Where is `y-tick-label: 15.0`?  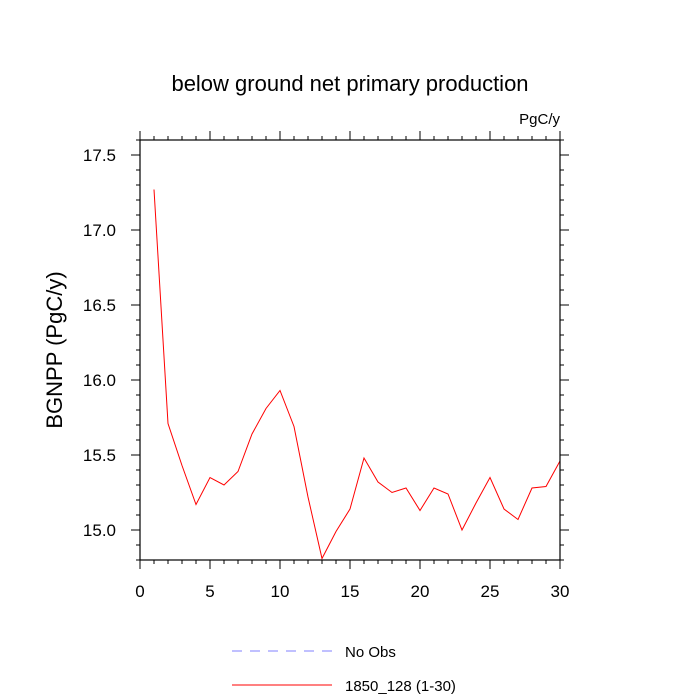 y-tick-label: 15.0 is located at coordinates (99, 530).